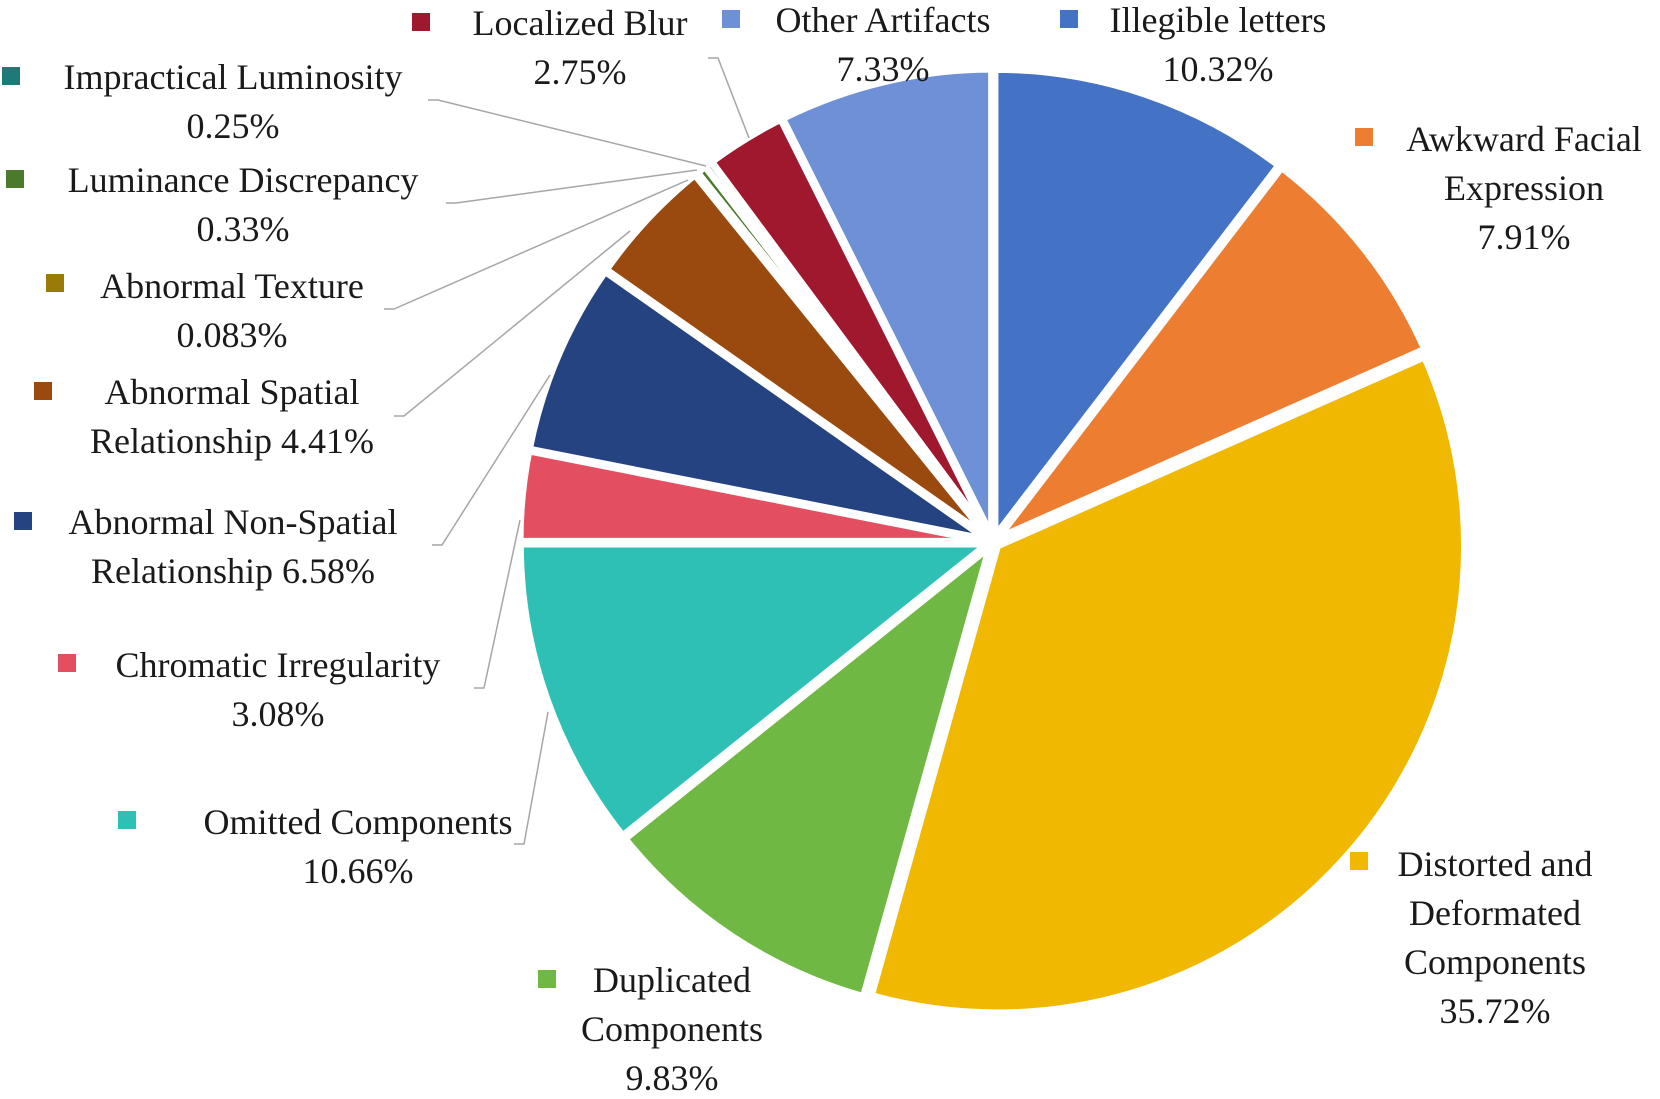 The image size is (1660, 1099). I want to click on legend-marker-luminance-discrepancy, so click(15, 179).